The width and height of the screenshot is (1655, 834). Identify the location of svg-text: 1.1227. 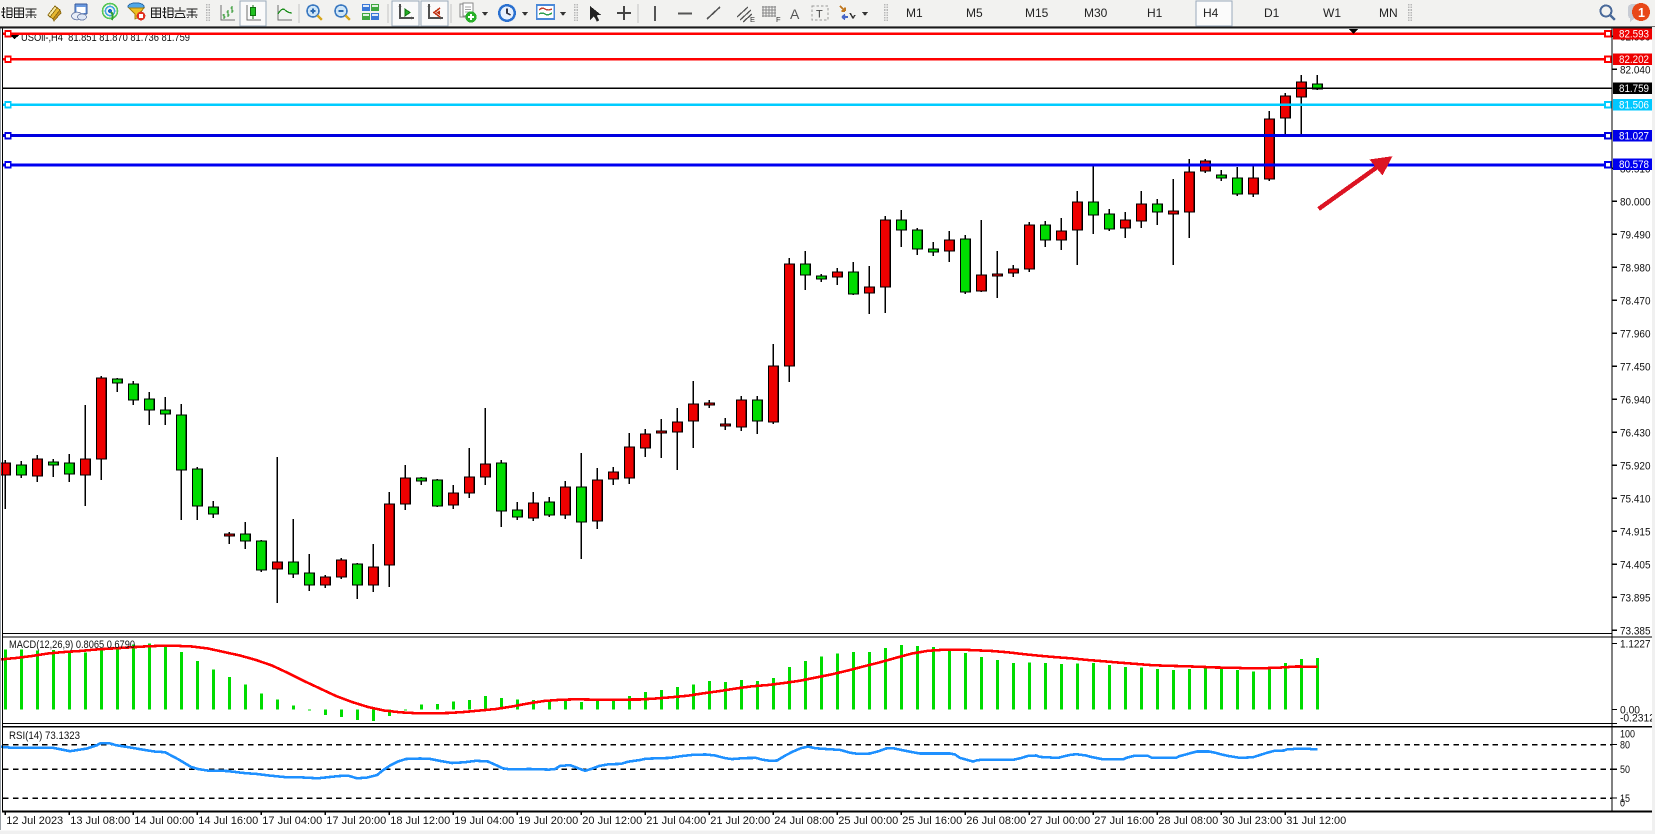
(1635, 645).